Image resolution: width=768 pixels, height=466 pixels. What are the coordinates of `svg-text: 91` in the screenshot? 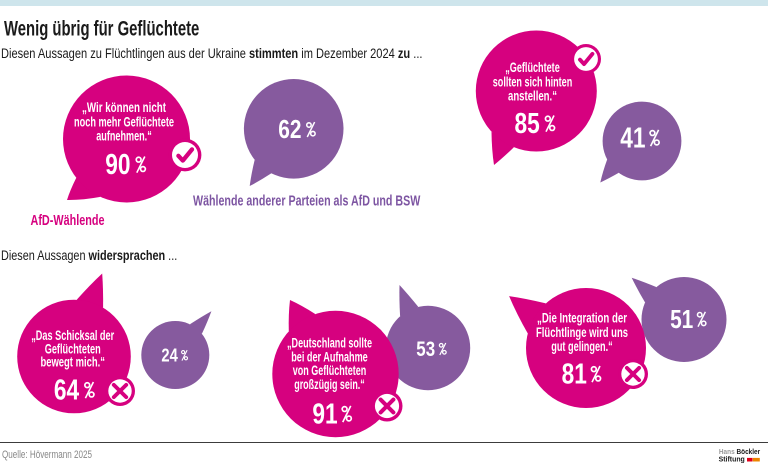 It's located at (324, 414).